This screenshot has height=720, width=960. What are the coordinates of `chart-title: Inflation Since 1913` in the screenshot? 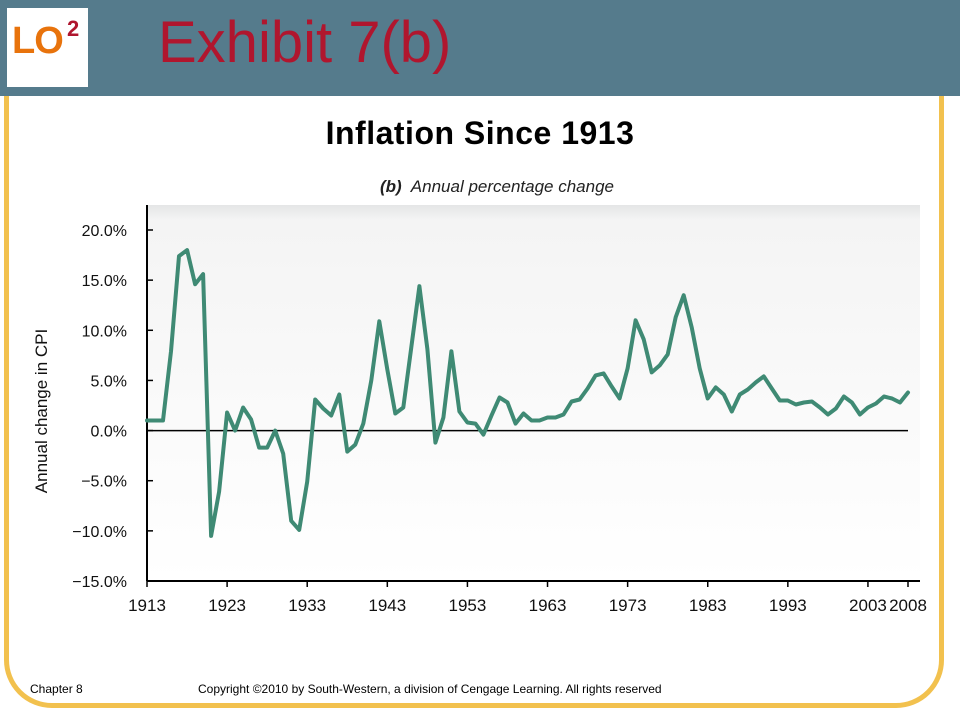 It's located at (480, 133).